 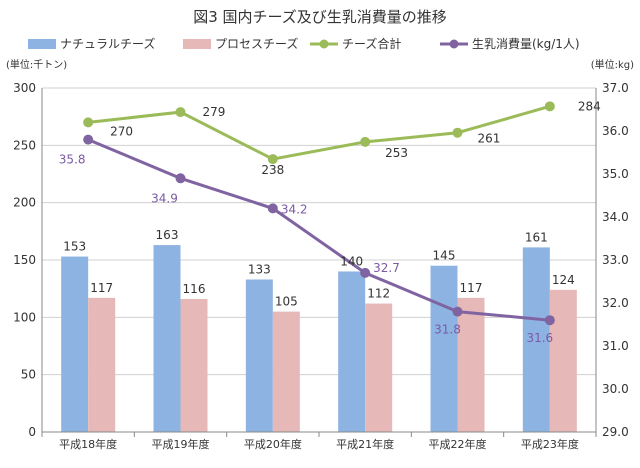 I want to click on left-axis-unit: (単位:千トン), so click(x=36, y=64).